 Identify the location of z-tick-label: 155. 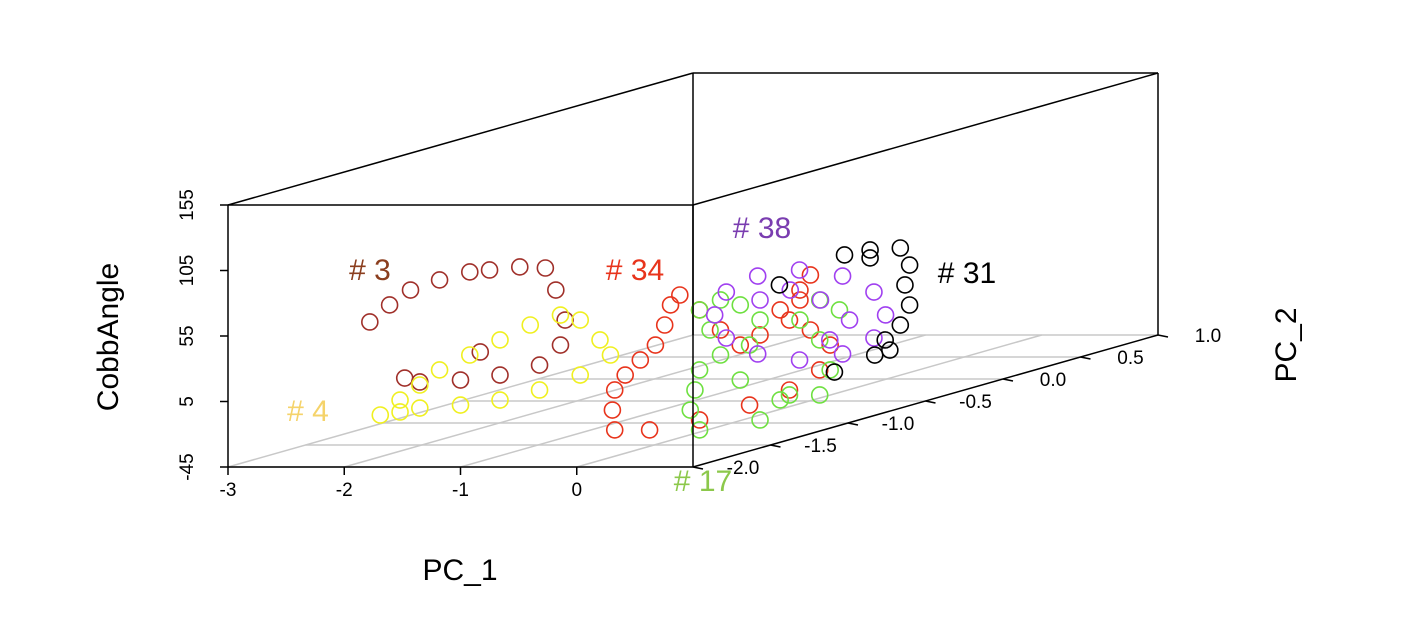
(187, 205).